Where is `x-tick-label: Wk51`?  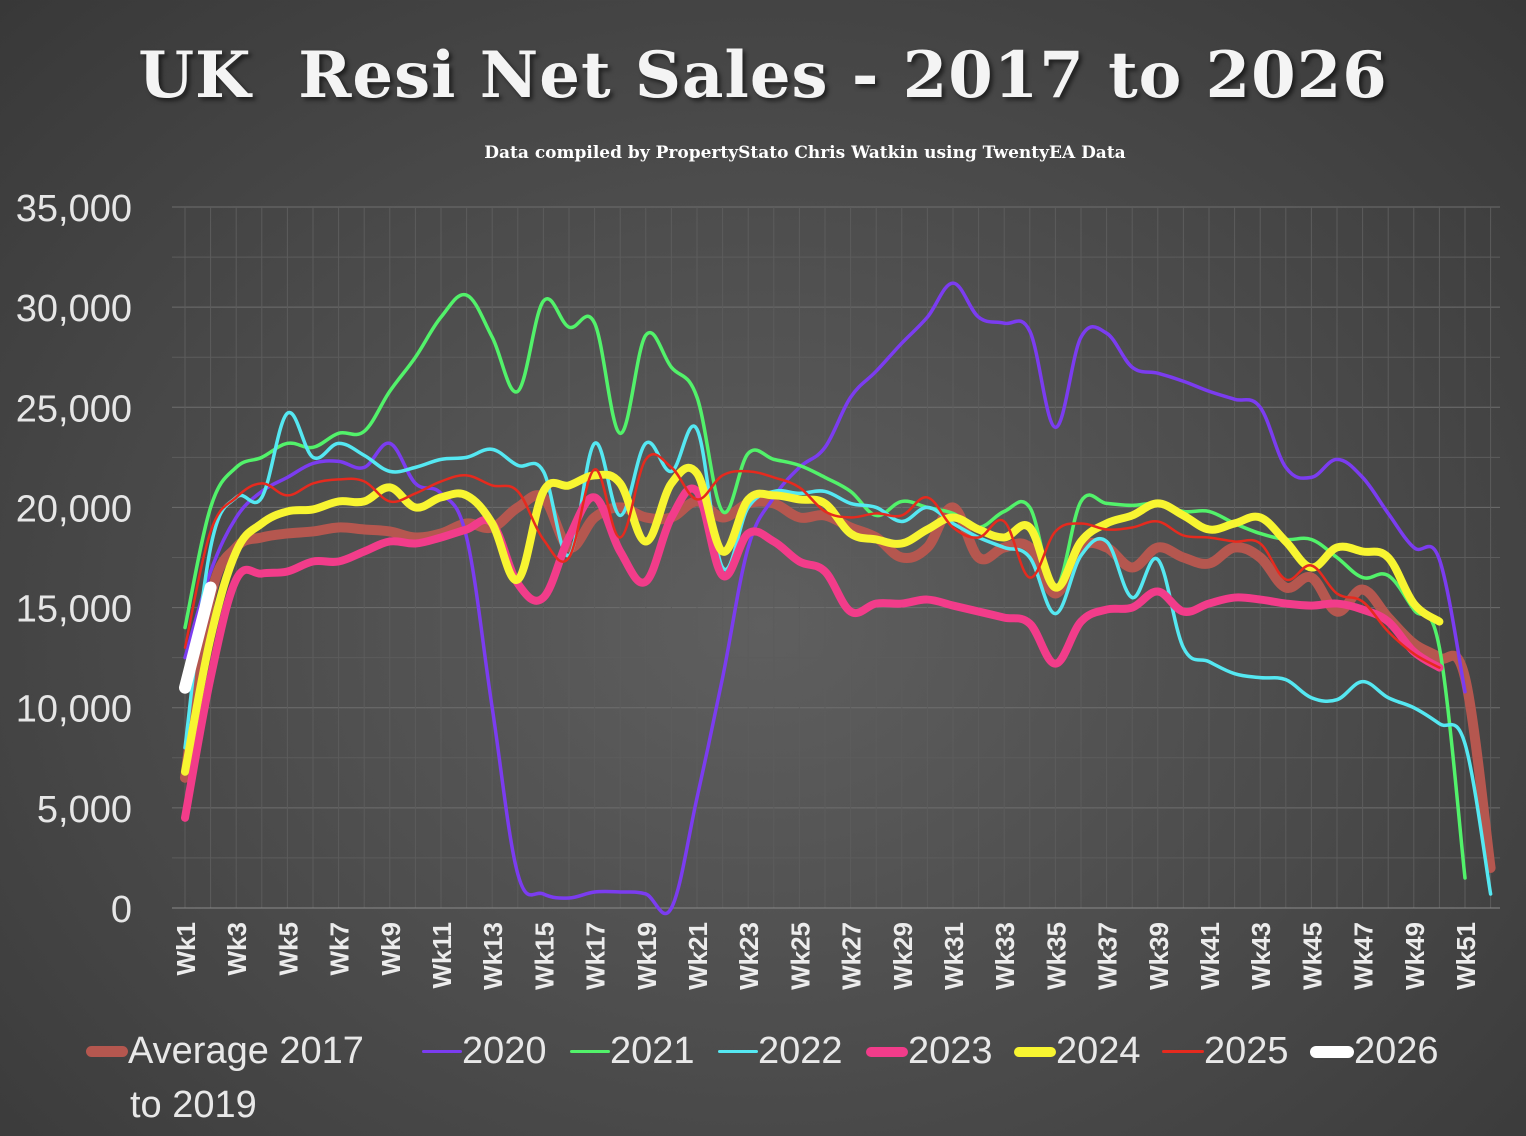 x-tick-label: Wk51 is located at coordinates (1466, 956).